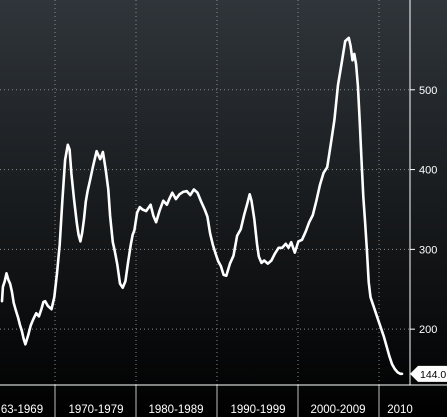 Image resolution: width=447 pixels, height=417 pixels. I want to click on x-category-label: 1970-1979, so click(96, 410).